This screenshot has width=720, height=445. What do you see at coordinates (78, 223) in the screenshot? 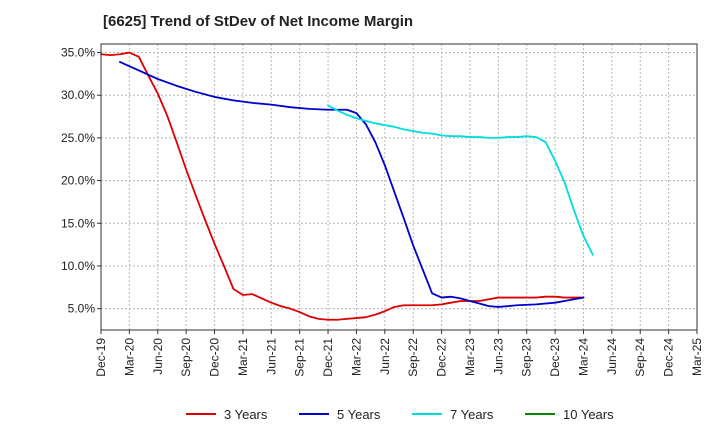
I see `y-tick-label: 15.0%` at bounding box center [78, 223].